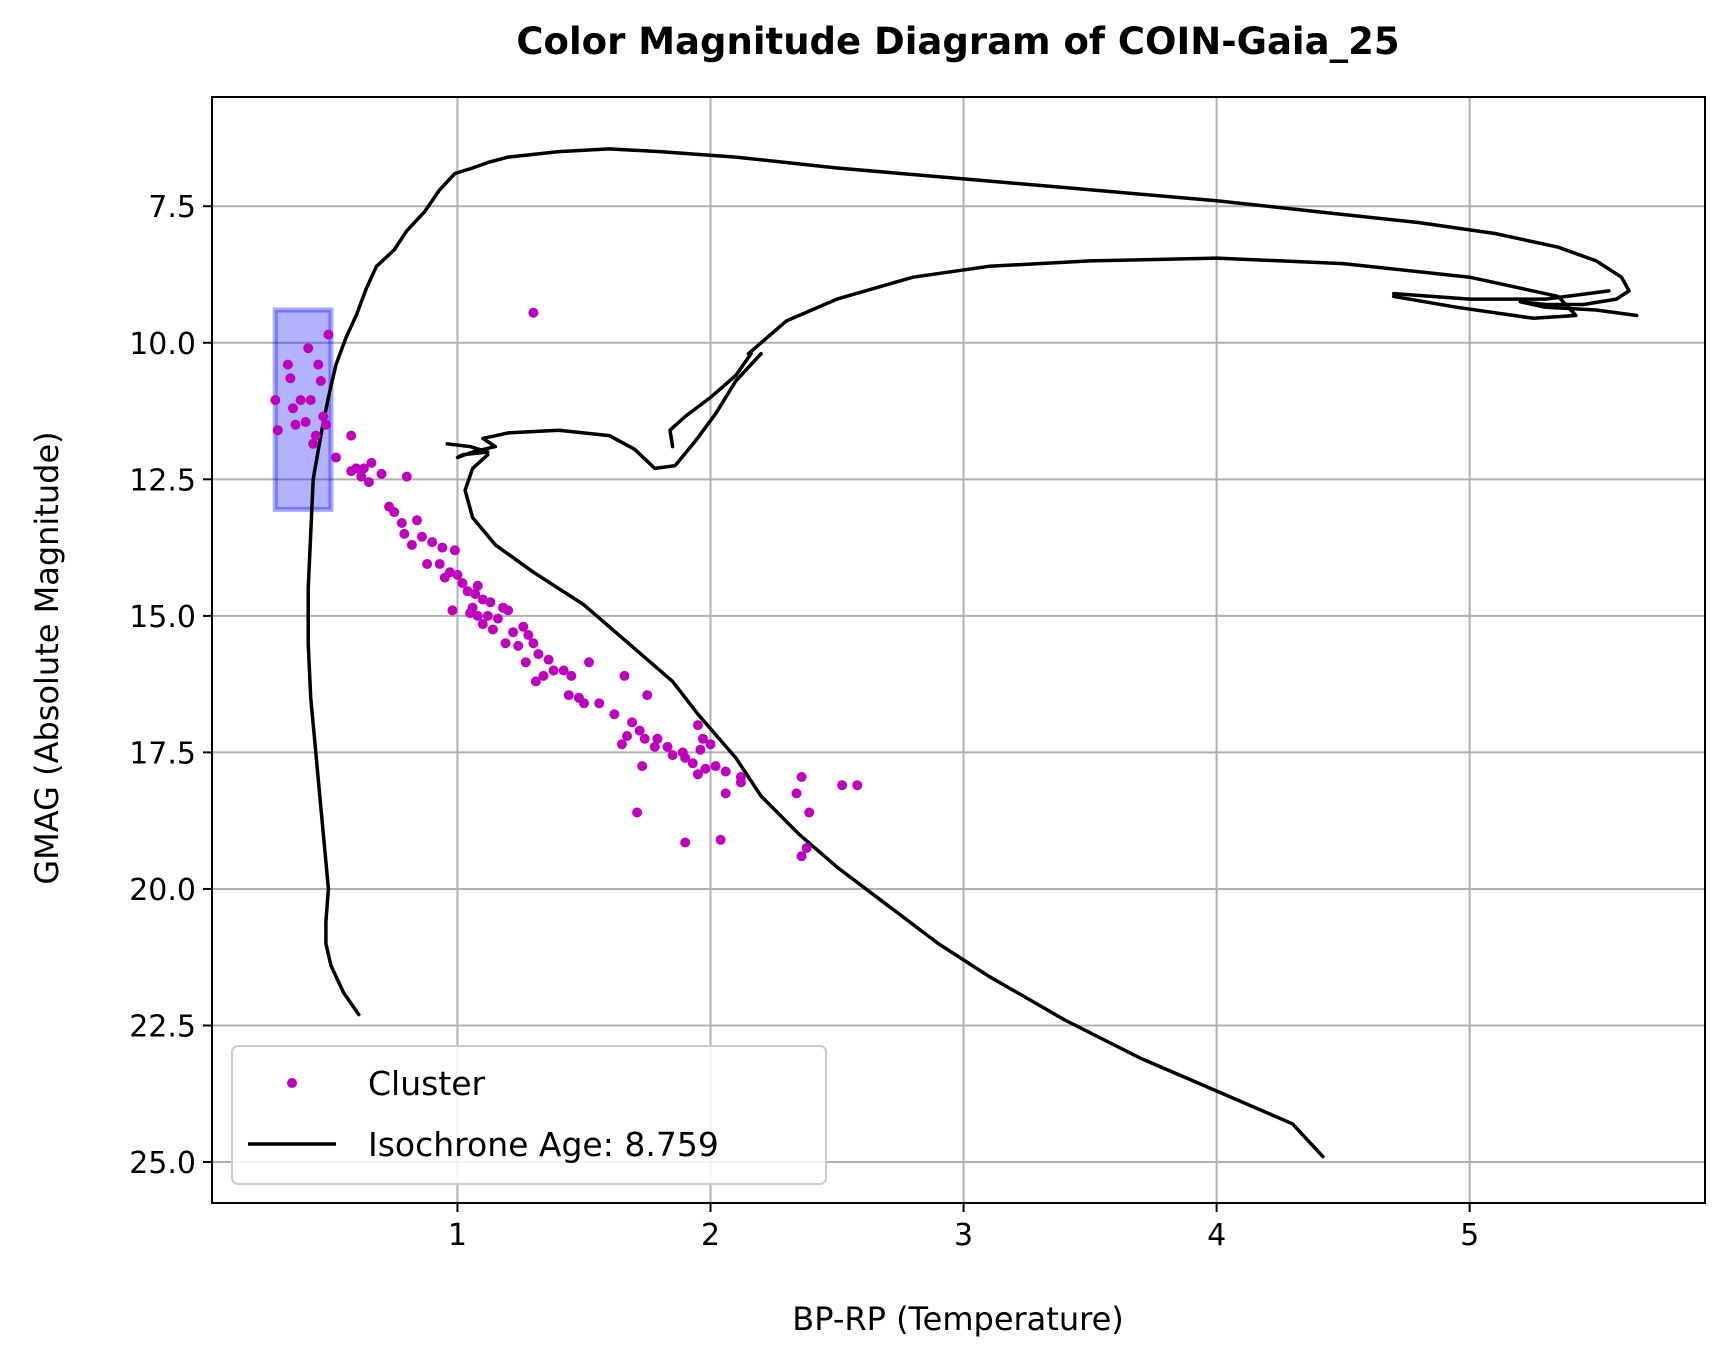  I want to click on x-tick-label: 1, so click(457, 1235).